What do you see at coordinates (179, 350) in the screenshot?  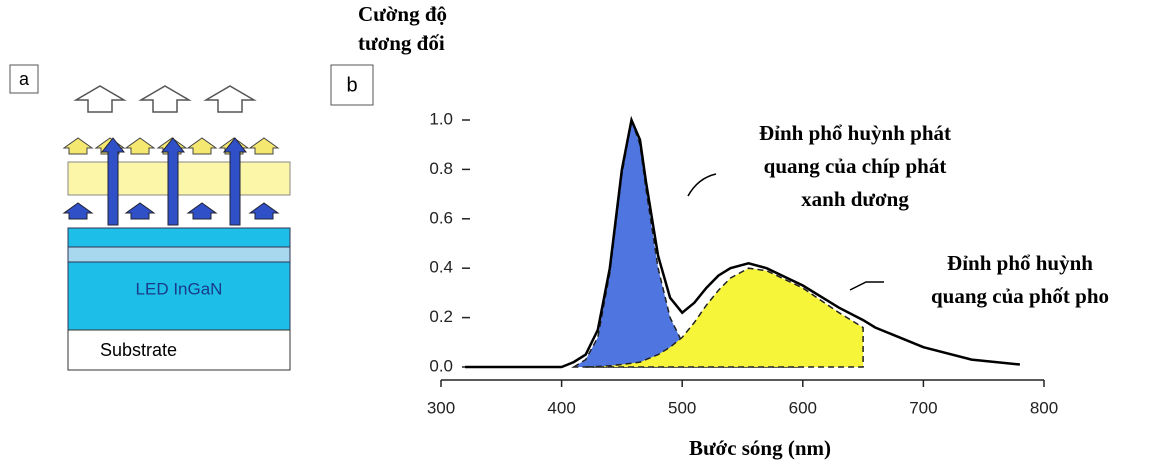 I see `substrate` at bounding box center [179, 350].